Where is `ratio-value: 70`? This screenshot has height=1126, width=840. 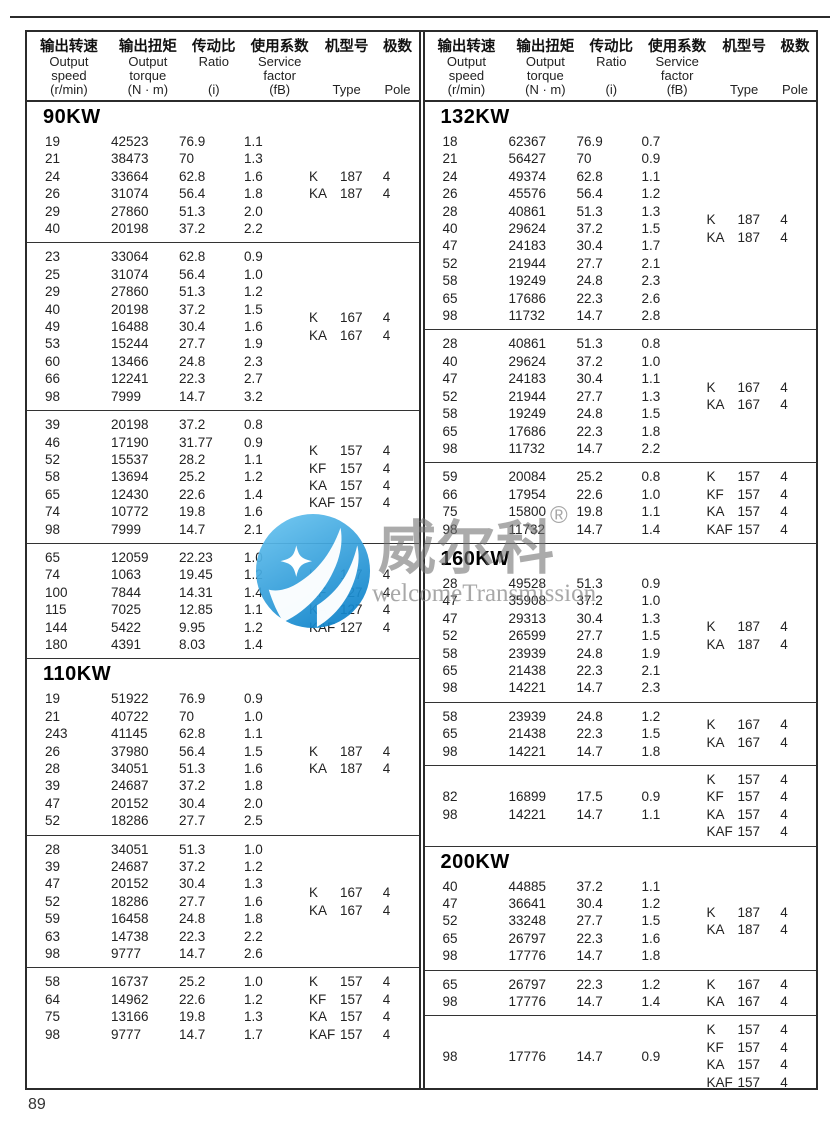 ratio-value: 70 is located at coordinates (187, 716).